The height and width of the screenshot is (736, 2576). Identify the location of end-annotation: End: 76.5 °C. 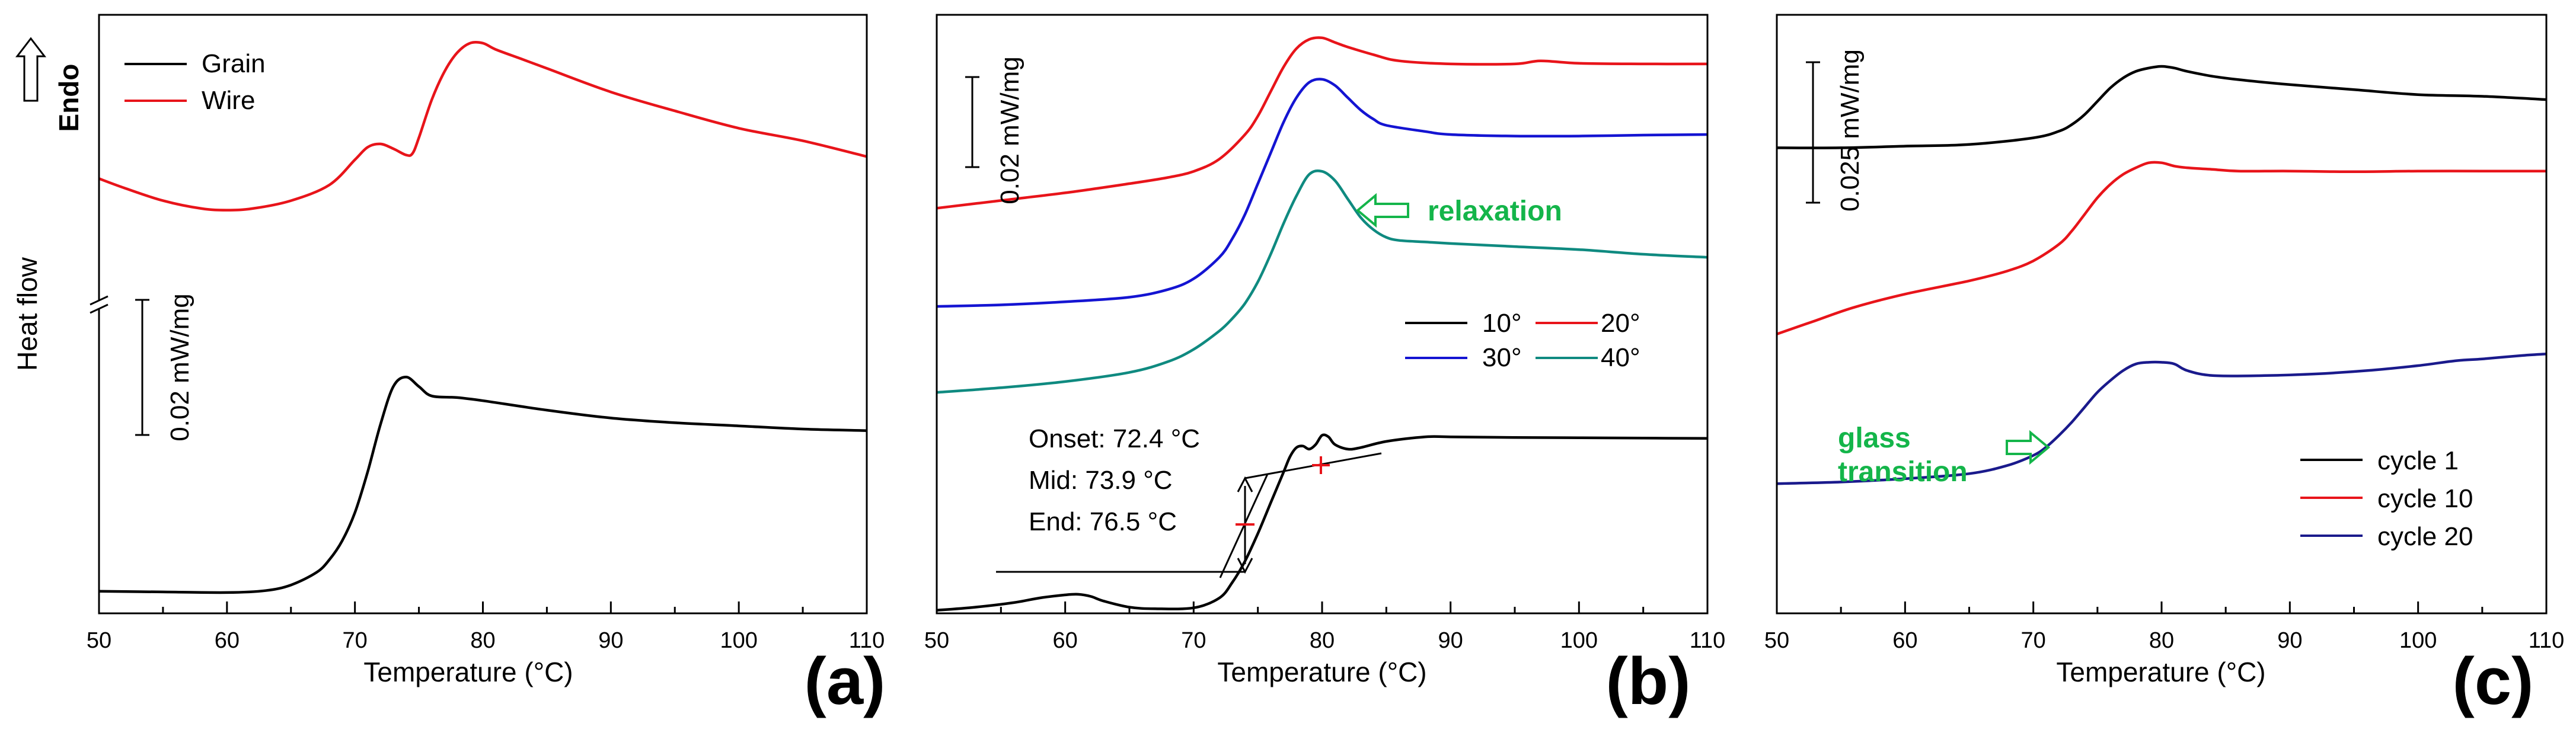
(1103, 521).